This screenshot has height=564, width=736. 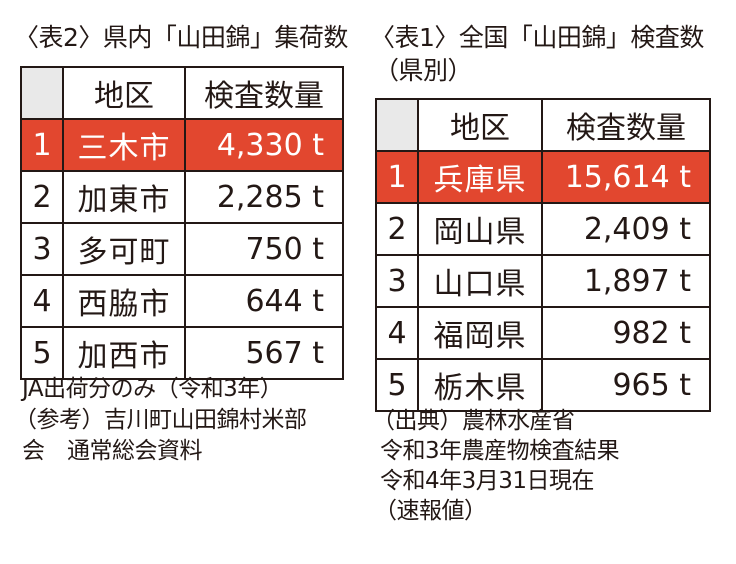 What do you see at coordinates (160, 420) in the screenshot?
I see `table2-note-line: （参考）吉川町山田錦村米部` at bounding box center [160, 420].